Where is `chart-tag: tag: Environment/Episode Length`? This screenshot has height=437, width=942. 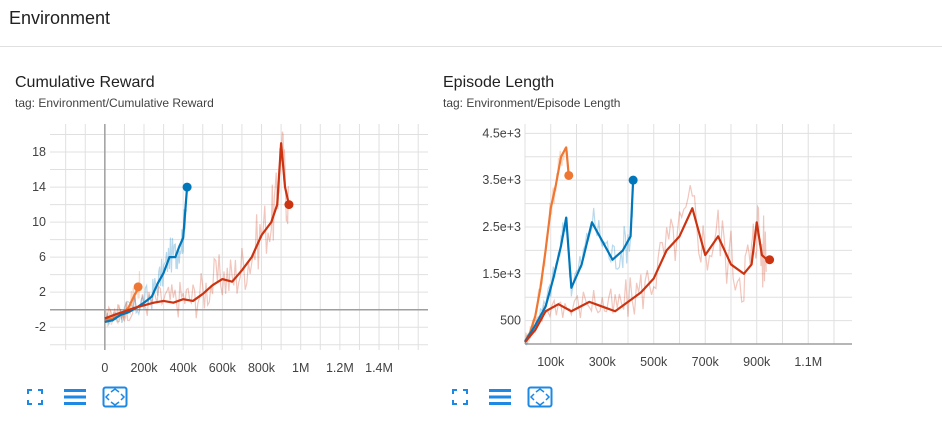 chart-tag: tag: Environment/Episode Length is located at coordinates (532, 103).